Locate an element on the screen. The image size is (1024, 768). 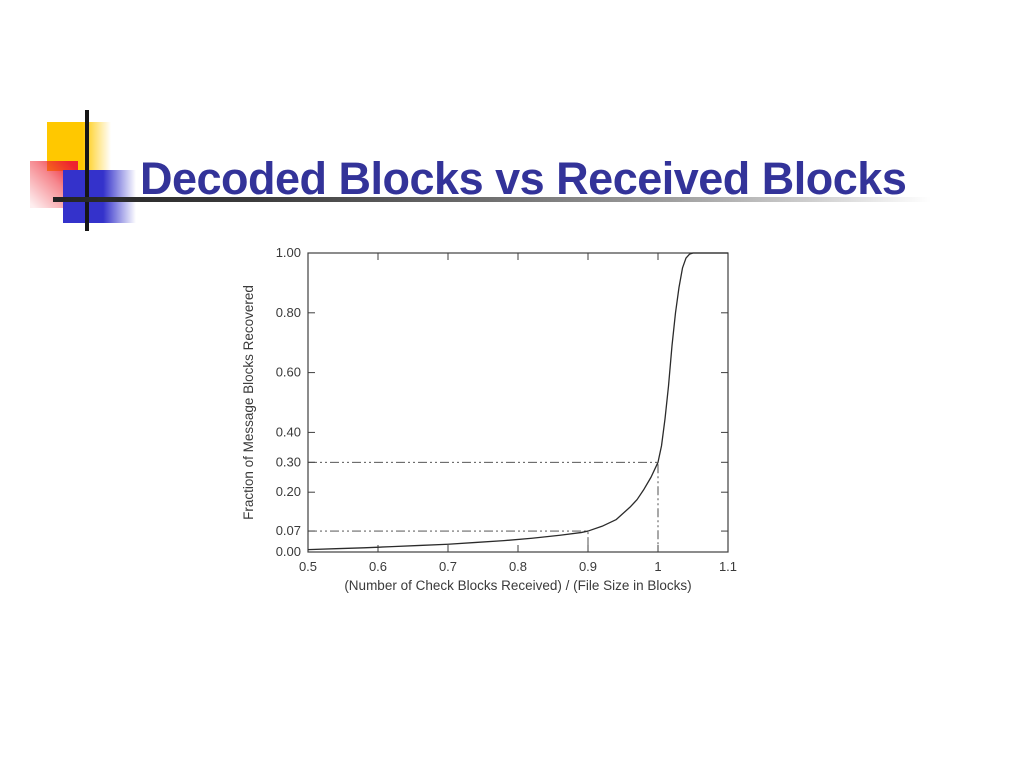
x-tick-label: 0.6 is located at coordinates (378, 566).